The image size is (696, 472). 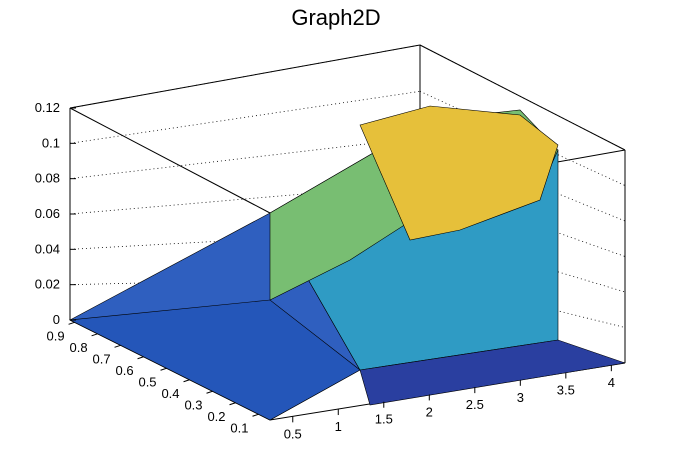 I want to click on z-tick-label: 0.12, so click(x=47, y=107).